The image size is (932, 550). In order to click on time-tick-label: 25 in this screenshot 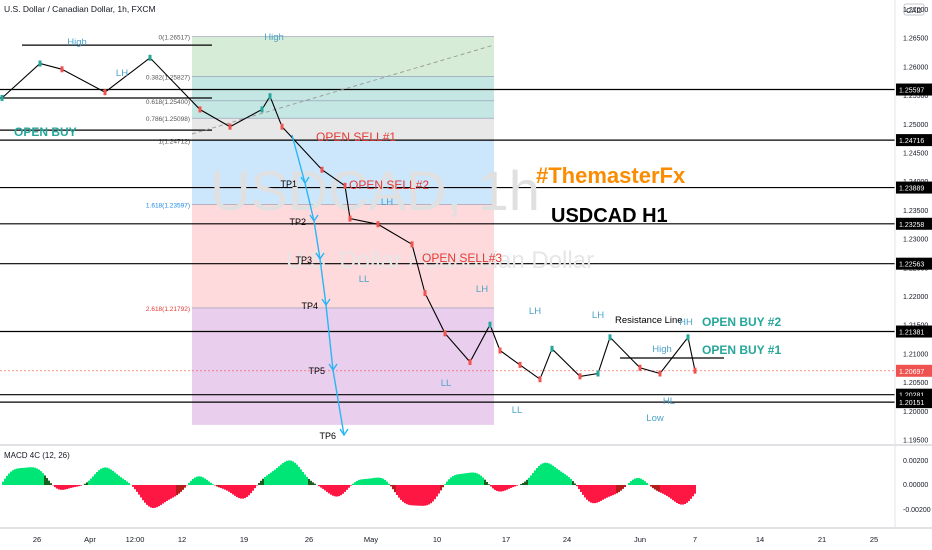, I will do `click(874, 539)`.